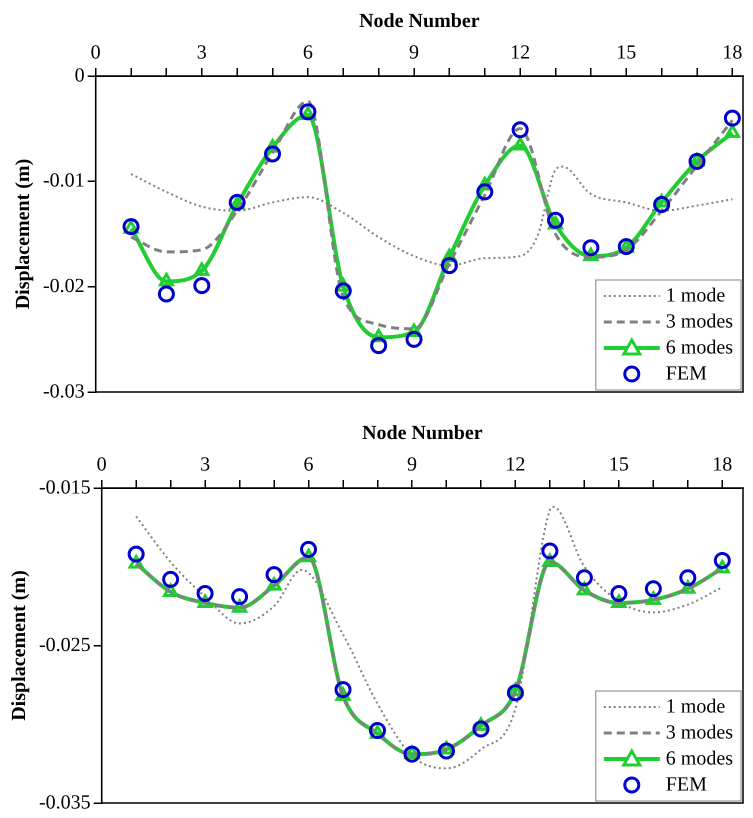  Describe the element at coordinates (64, 645) in the screenshot. I see `y-tick-label: -0.025` at that location.